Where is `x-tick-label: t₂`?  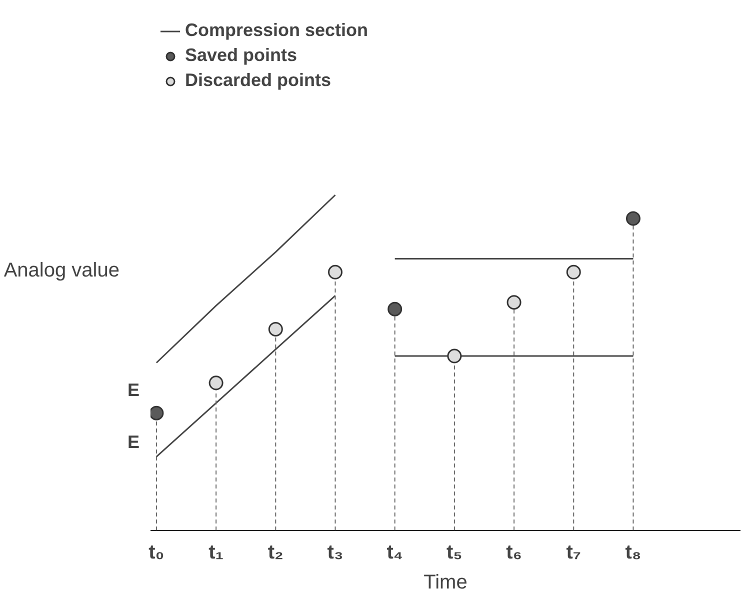 x-tick-label: t₂ is located at coordinates (276, 553).